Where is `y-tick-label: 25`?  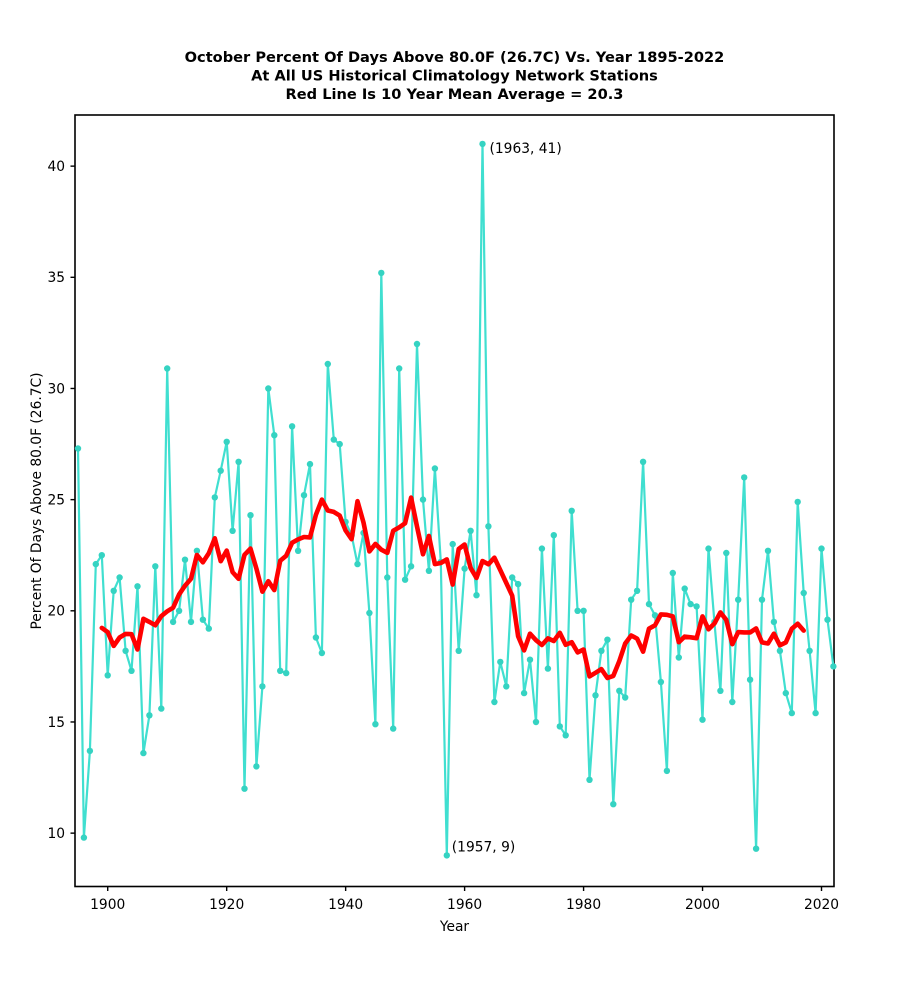 y-tick-label: 25 is located at coordinates (56, 500).